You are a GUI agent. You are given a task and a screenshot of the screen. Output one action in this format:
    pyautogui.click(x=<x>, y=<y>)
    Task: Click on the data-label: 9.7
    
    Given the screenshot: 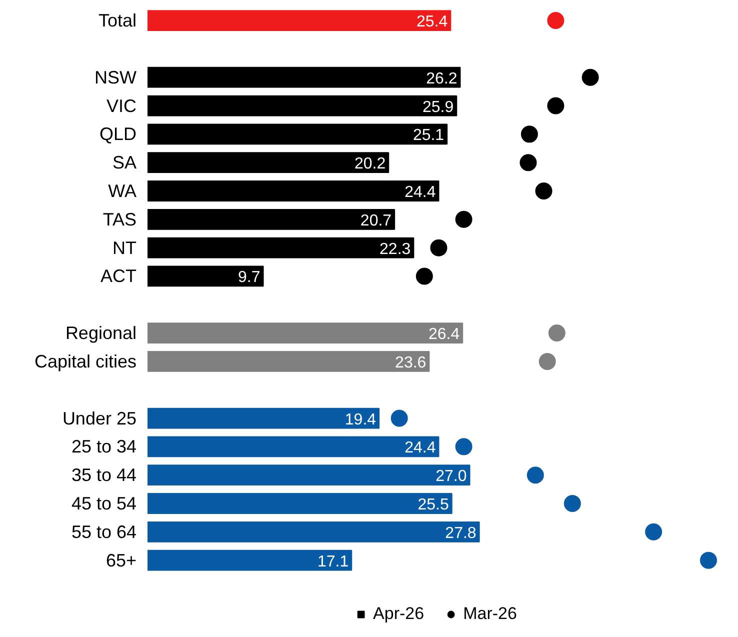 What is the action you would take?
    pyautogui.click(x=249, y=277)
    